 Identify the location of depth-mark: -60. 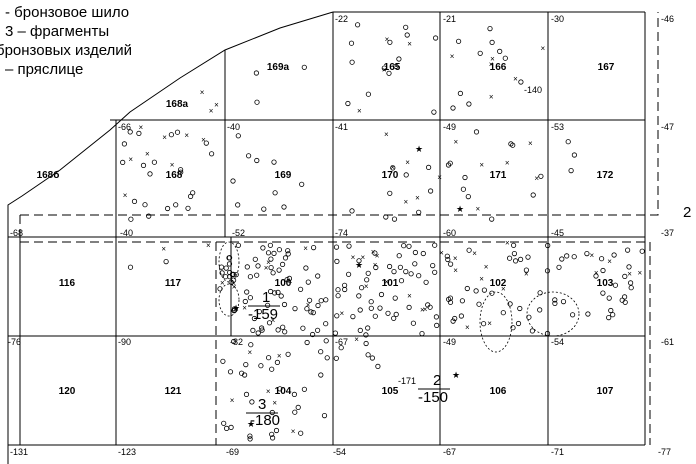
(449, 233).